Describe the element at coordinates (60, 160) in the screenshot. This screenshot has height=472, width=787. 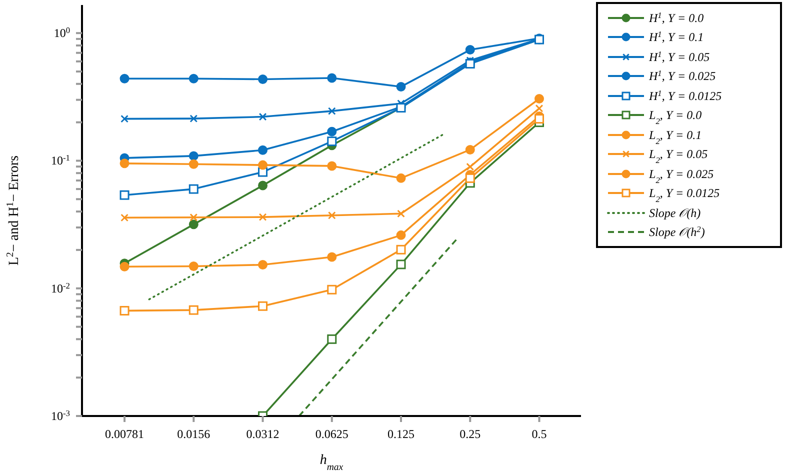
I see `y-tick-label: 10$^{-1}$` at that location.